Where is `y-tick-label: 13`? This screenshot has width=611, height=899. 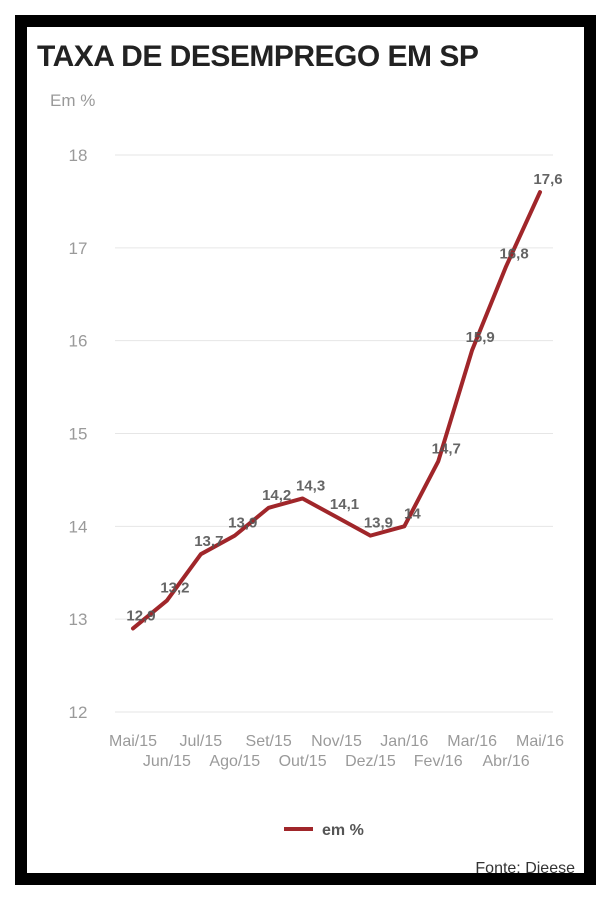
y-tick-label: 13 is located at coordinates (78, 619).